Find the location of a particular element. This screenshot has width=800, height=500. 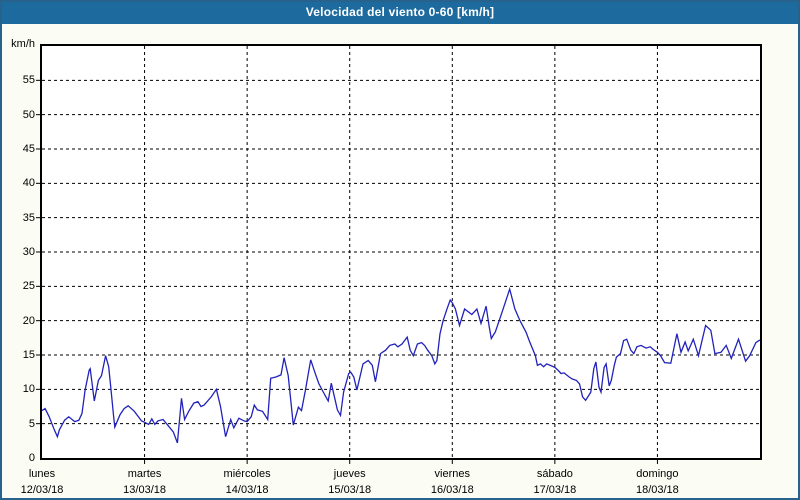

x-day-label: viernes 16/03/18 is located at coordinates (452, 482).